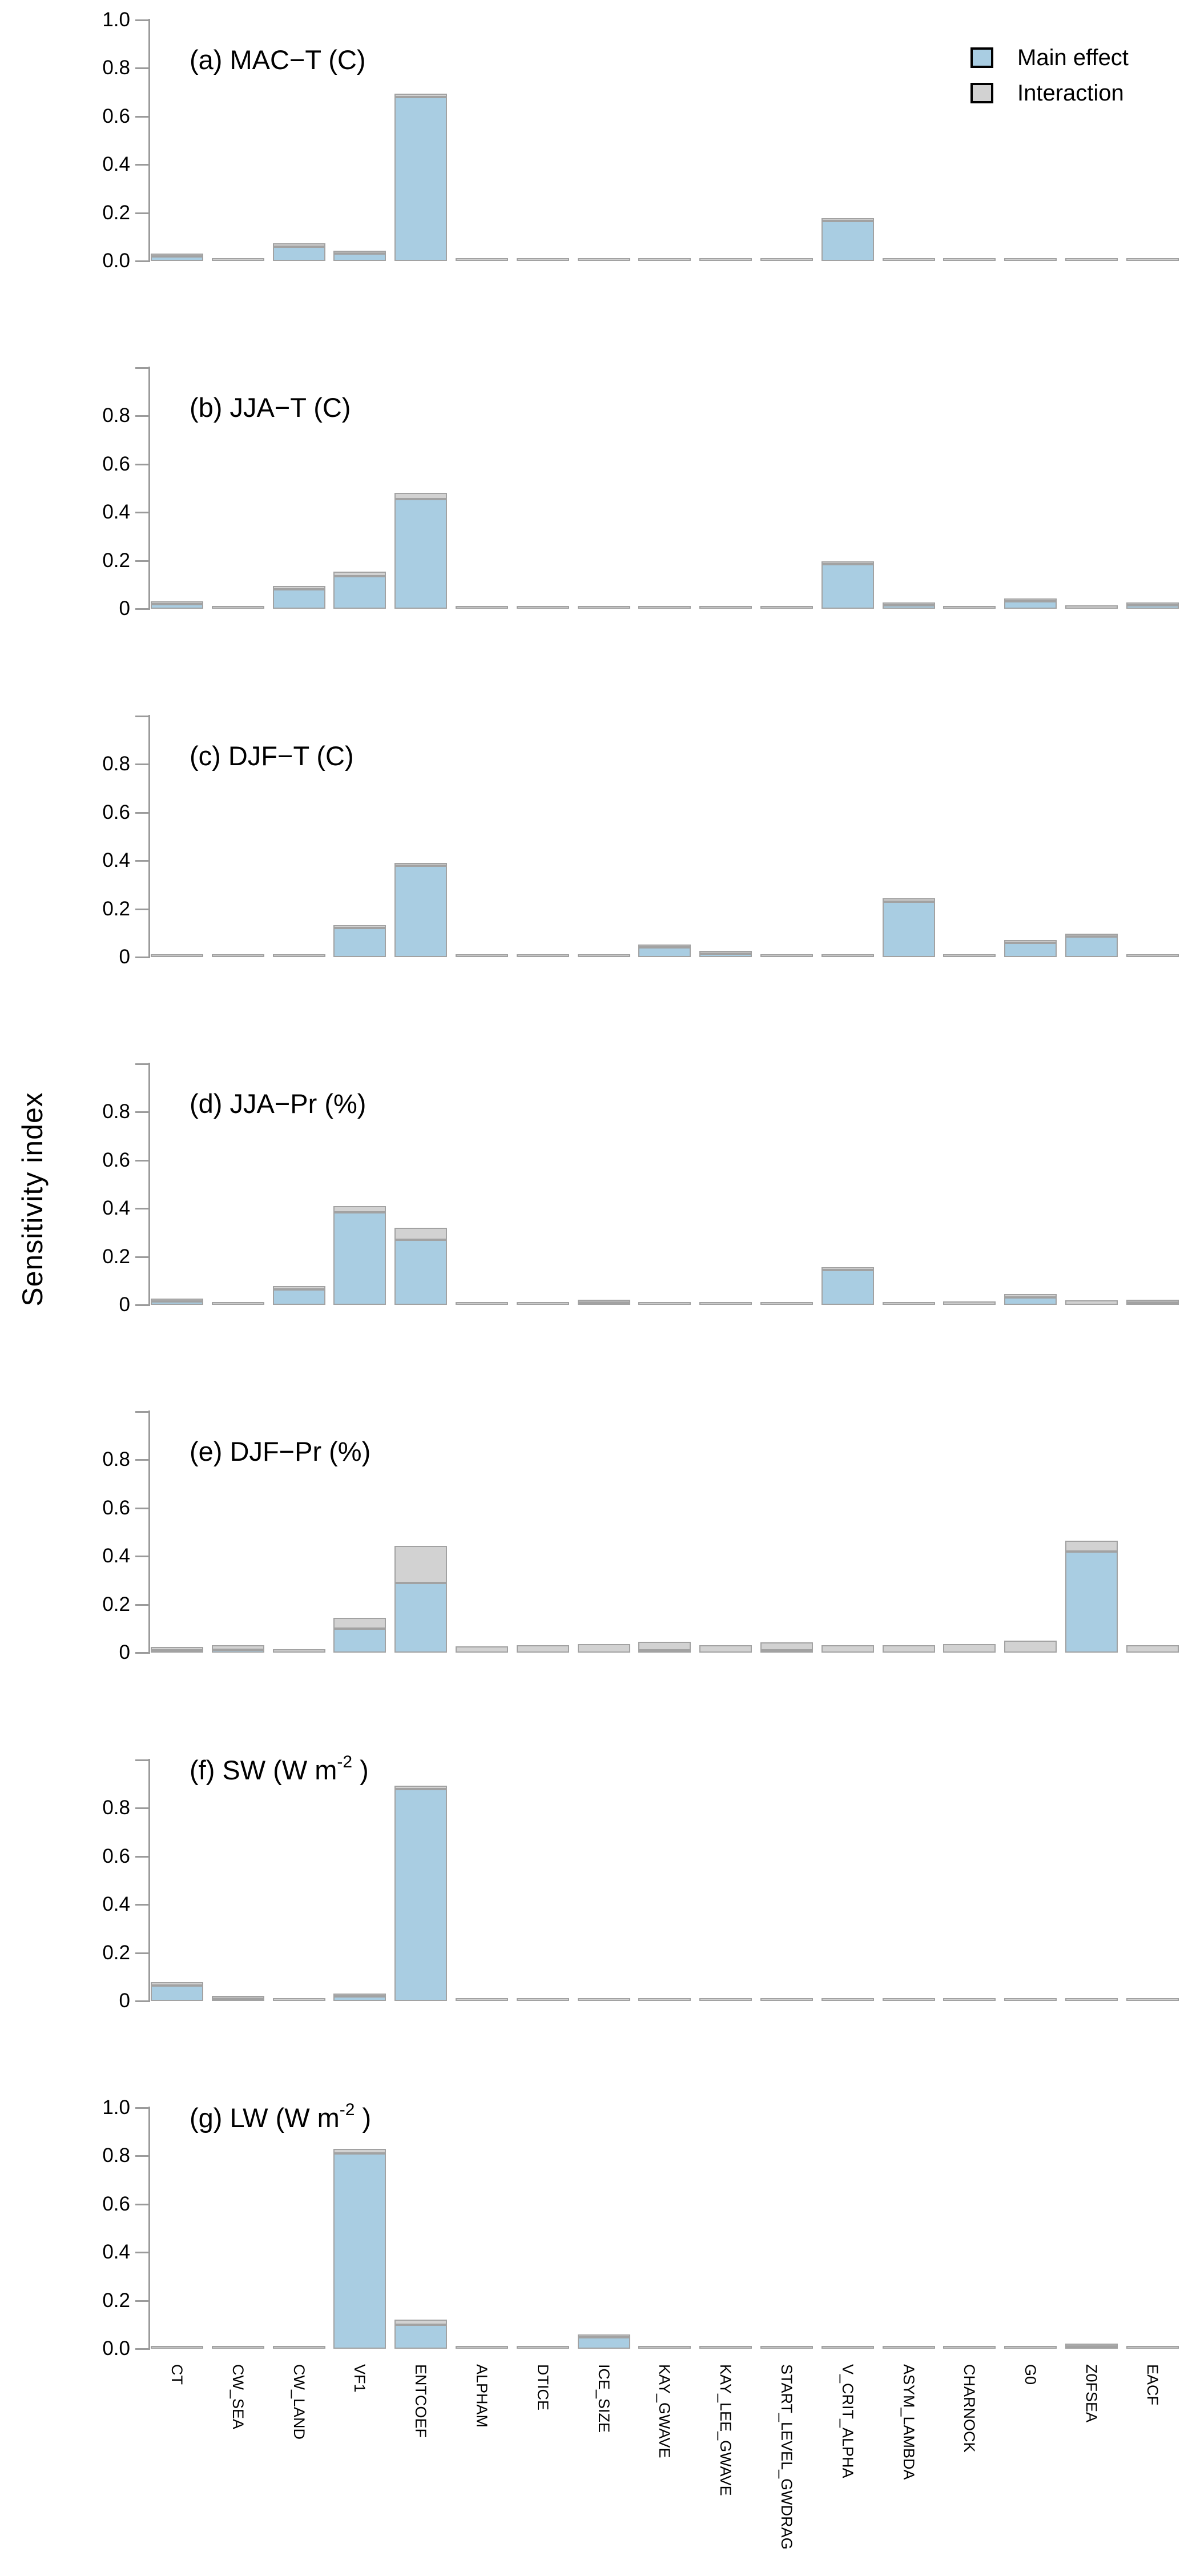  What do you see at coordinates (149, 488) in the screenshot?
I see `y-axis-line` at bounding box center [149, 488].